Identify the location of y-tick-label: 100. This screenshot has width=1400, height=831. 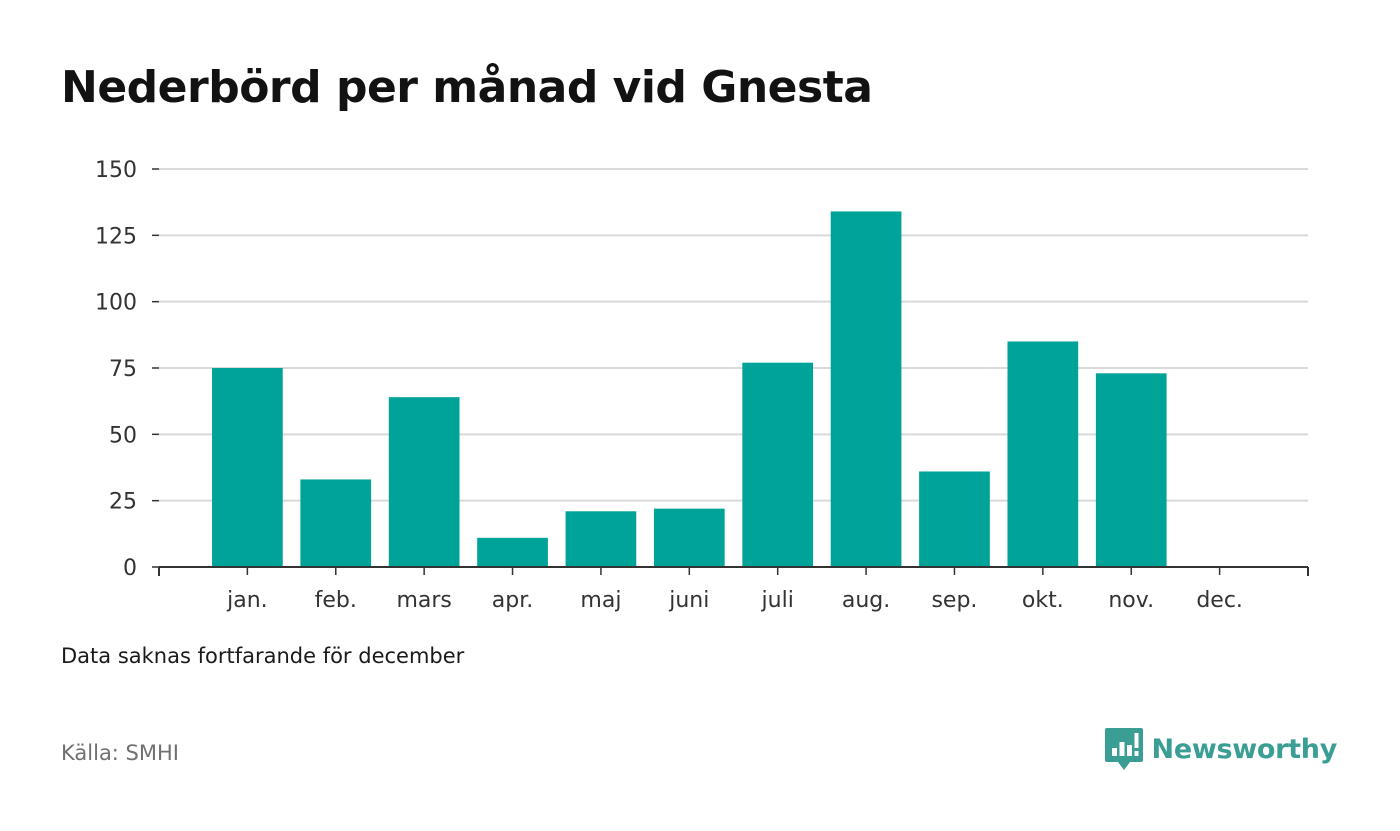
(116, 303).